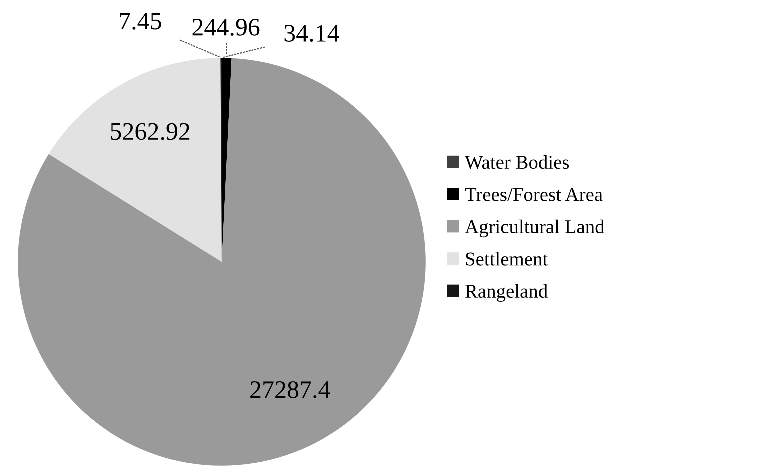 This screenshot has height=470, width=781. I want to click on legend-label: Trees/Forest Area, so click(534, 195).